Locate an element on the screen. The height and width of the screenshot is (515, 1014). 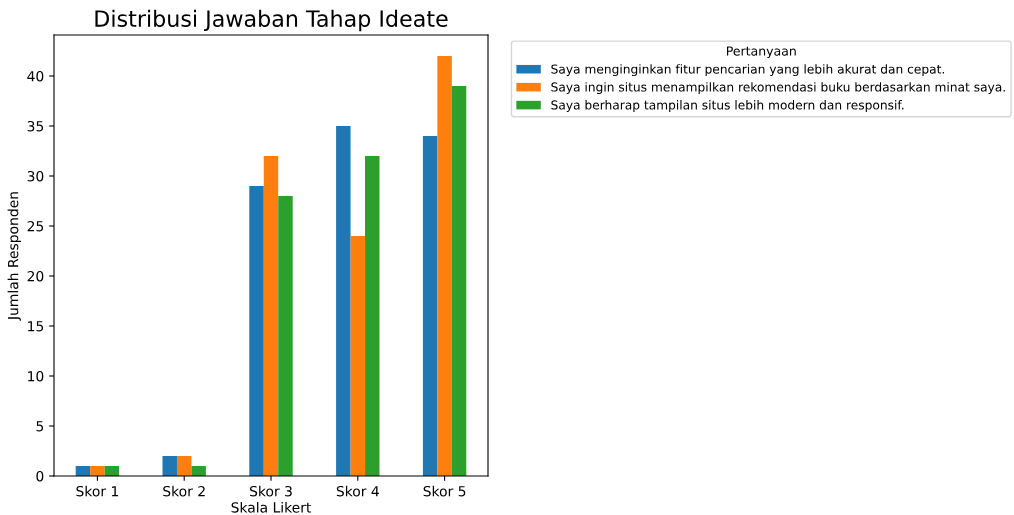
legend-label: Saya berharap tampilan situs lebih modern dan responsif. is located at coordinates (727, 106).